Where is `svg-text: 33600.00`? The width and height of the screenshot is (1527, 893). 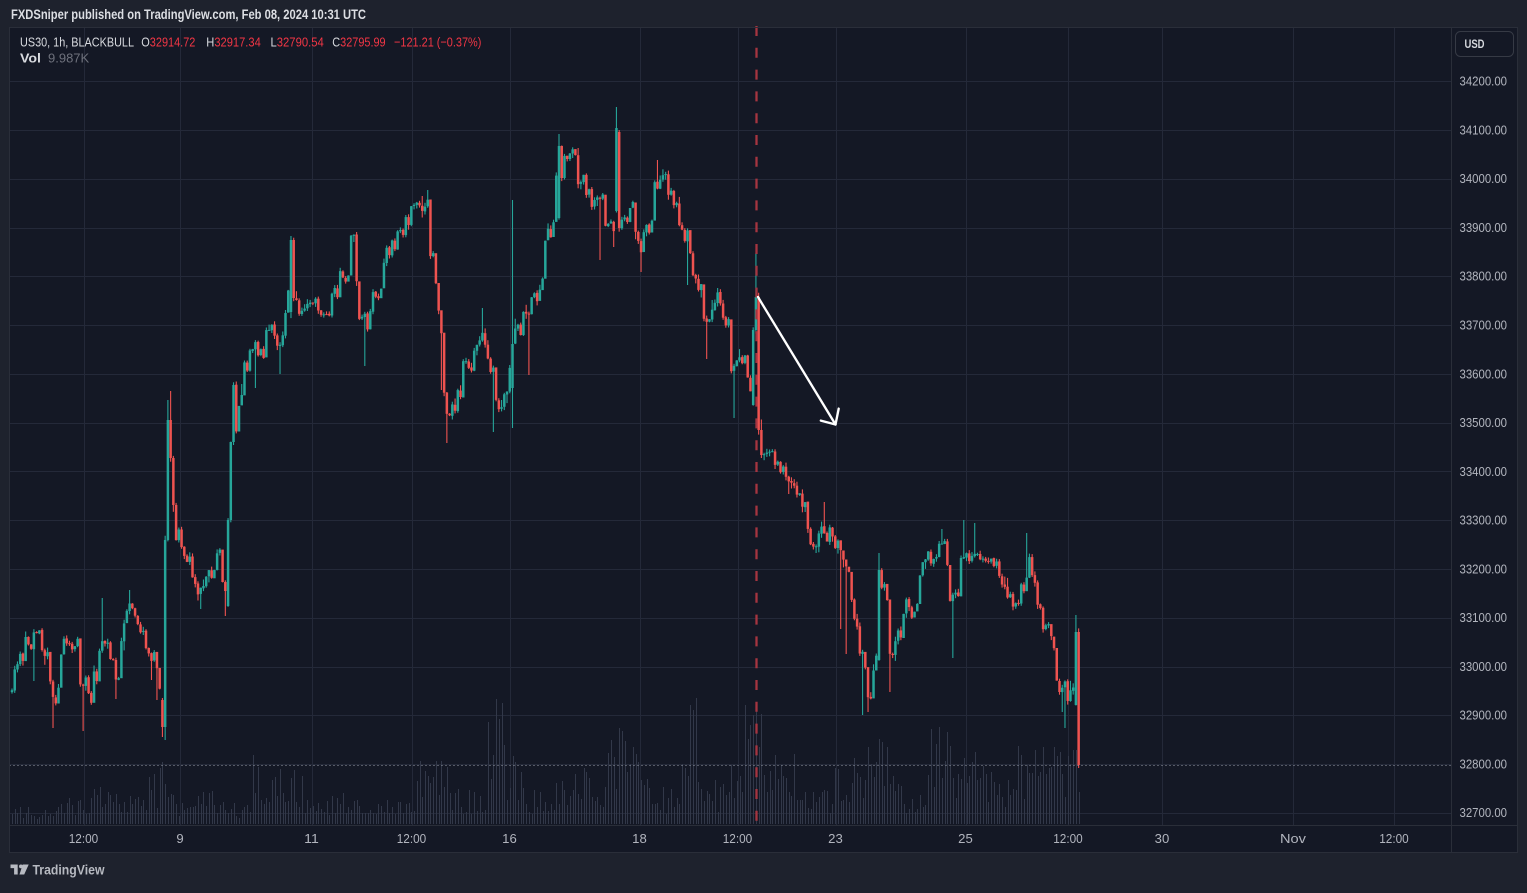 svg-text: 33600.00 is located at coordinates (1484, 374).